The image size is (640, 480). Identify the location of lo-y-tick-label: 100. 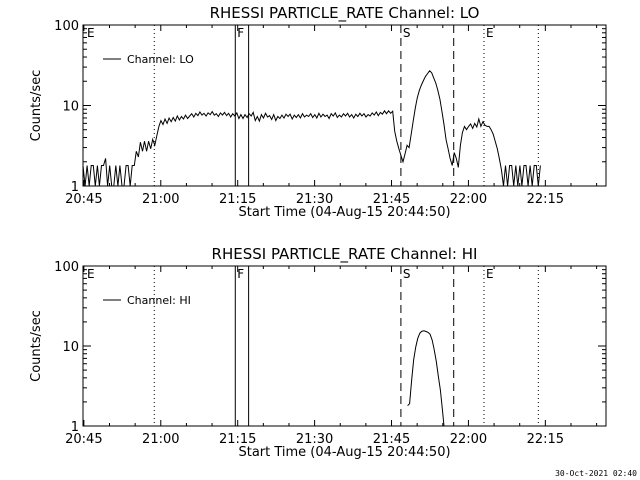
(66, 26).